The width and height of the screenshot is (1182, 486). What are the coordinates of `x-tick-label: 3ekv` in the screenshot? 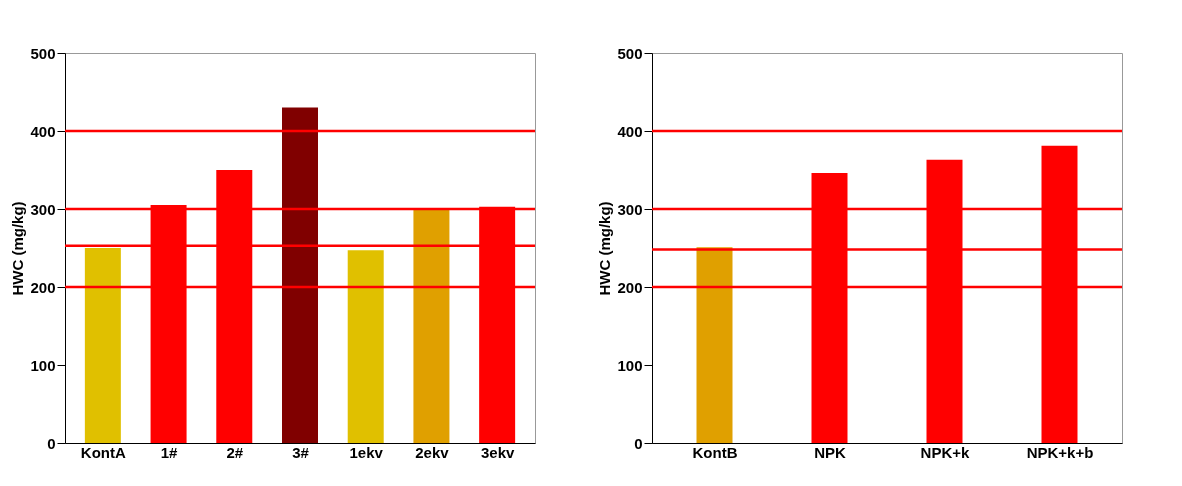 It's located at (497, 452).